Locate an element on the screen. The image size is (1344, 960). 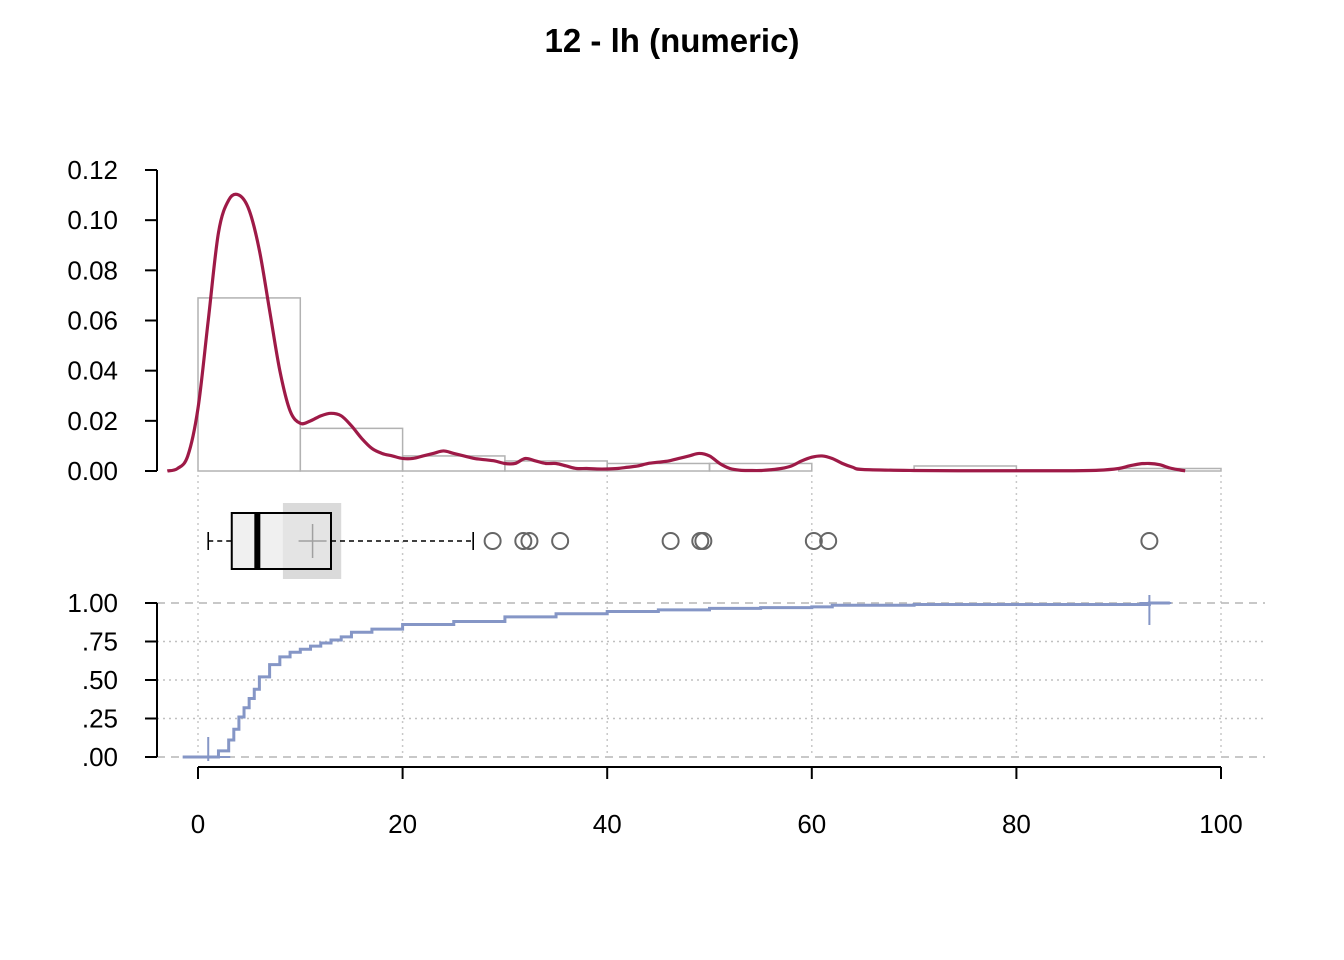
boxplot-panel is located at coordinates (683, 541).